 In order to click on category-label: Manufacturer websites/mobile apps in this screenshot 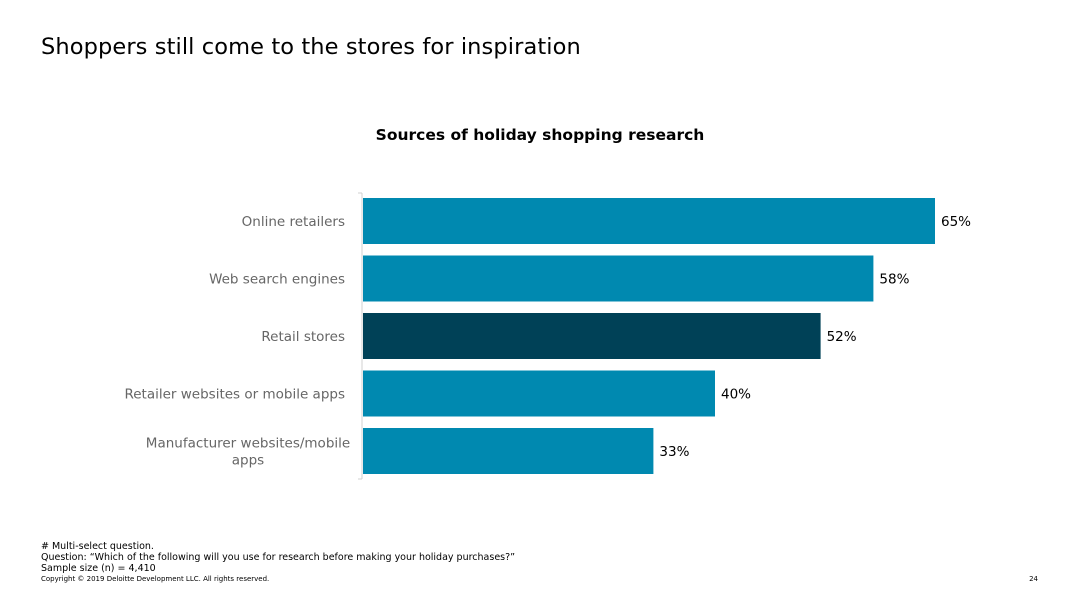, I will do `click(248, 452)`.